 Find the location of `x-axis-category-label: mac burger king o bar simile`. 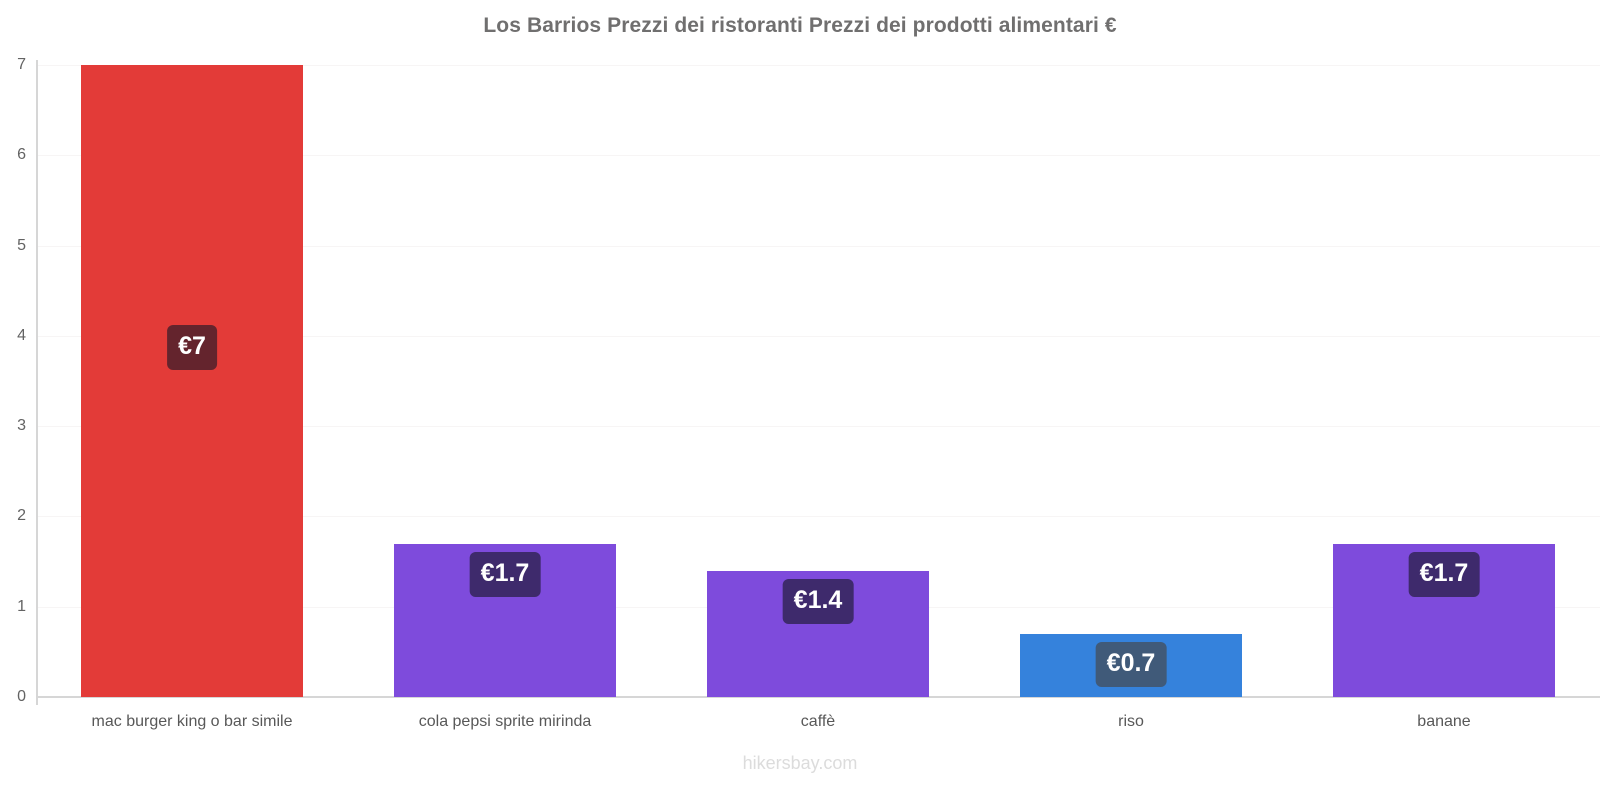

x-axis-category-label: mac burger king o bar simile is located at coordinates (192, 721).